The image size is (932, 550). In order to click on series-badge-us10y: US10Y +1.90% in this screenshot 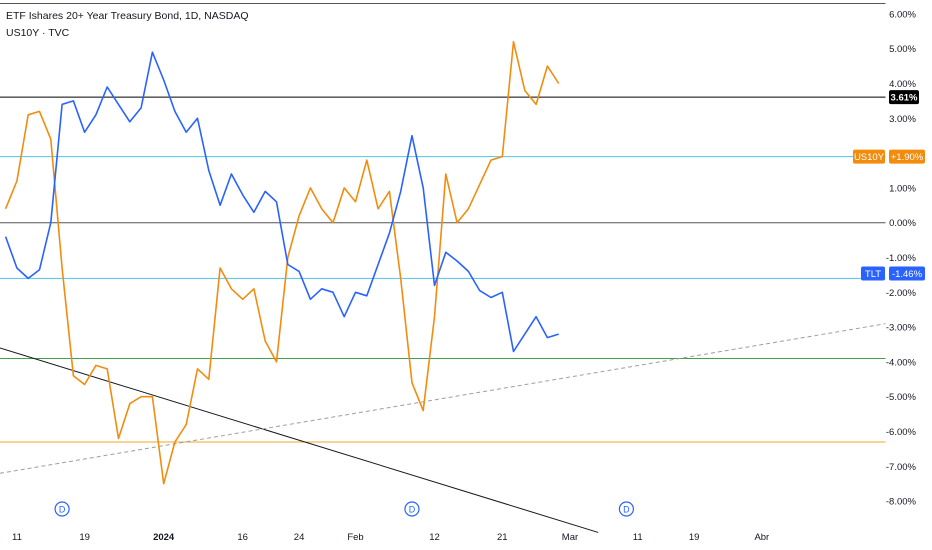, I will do `click(889, 156)`.